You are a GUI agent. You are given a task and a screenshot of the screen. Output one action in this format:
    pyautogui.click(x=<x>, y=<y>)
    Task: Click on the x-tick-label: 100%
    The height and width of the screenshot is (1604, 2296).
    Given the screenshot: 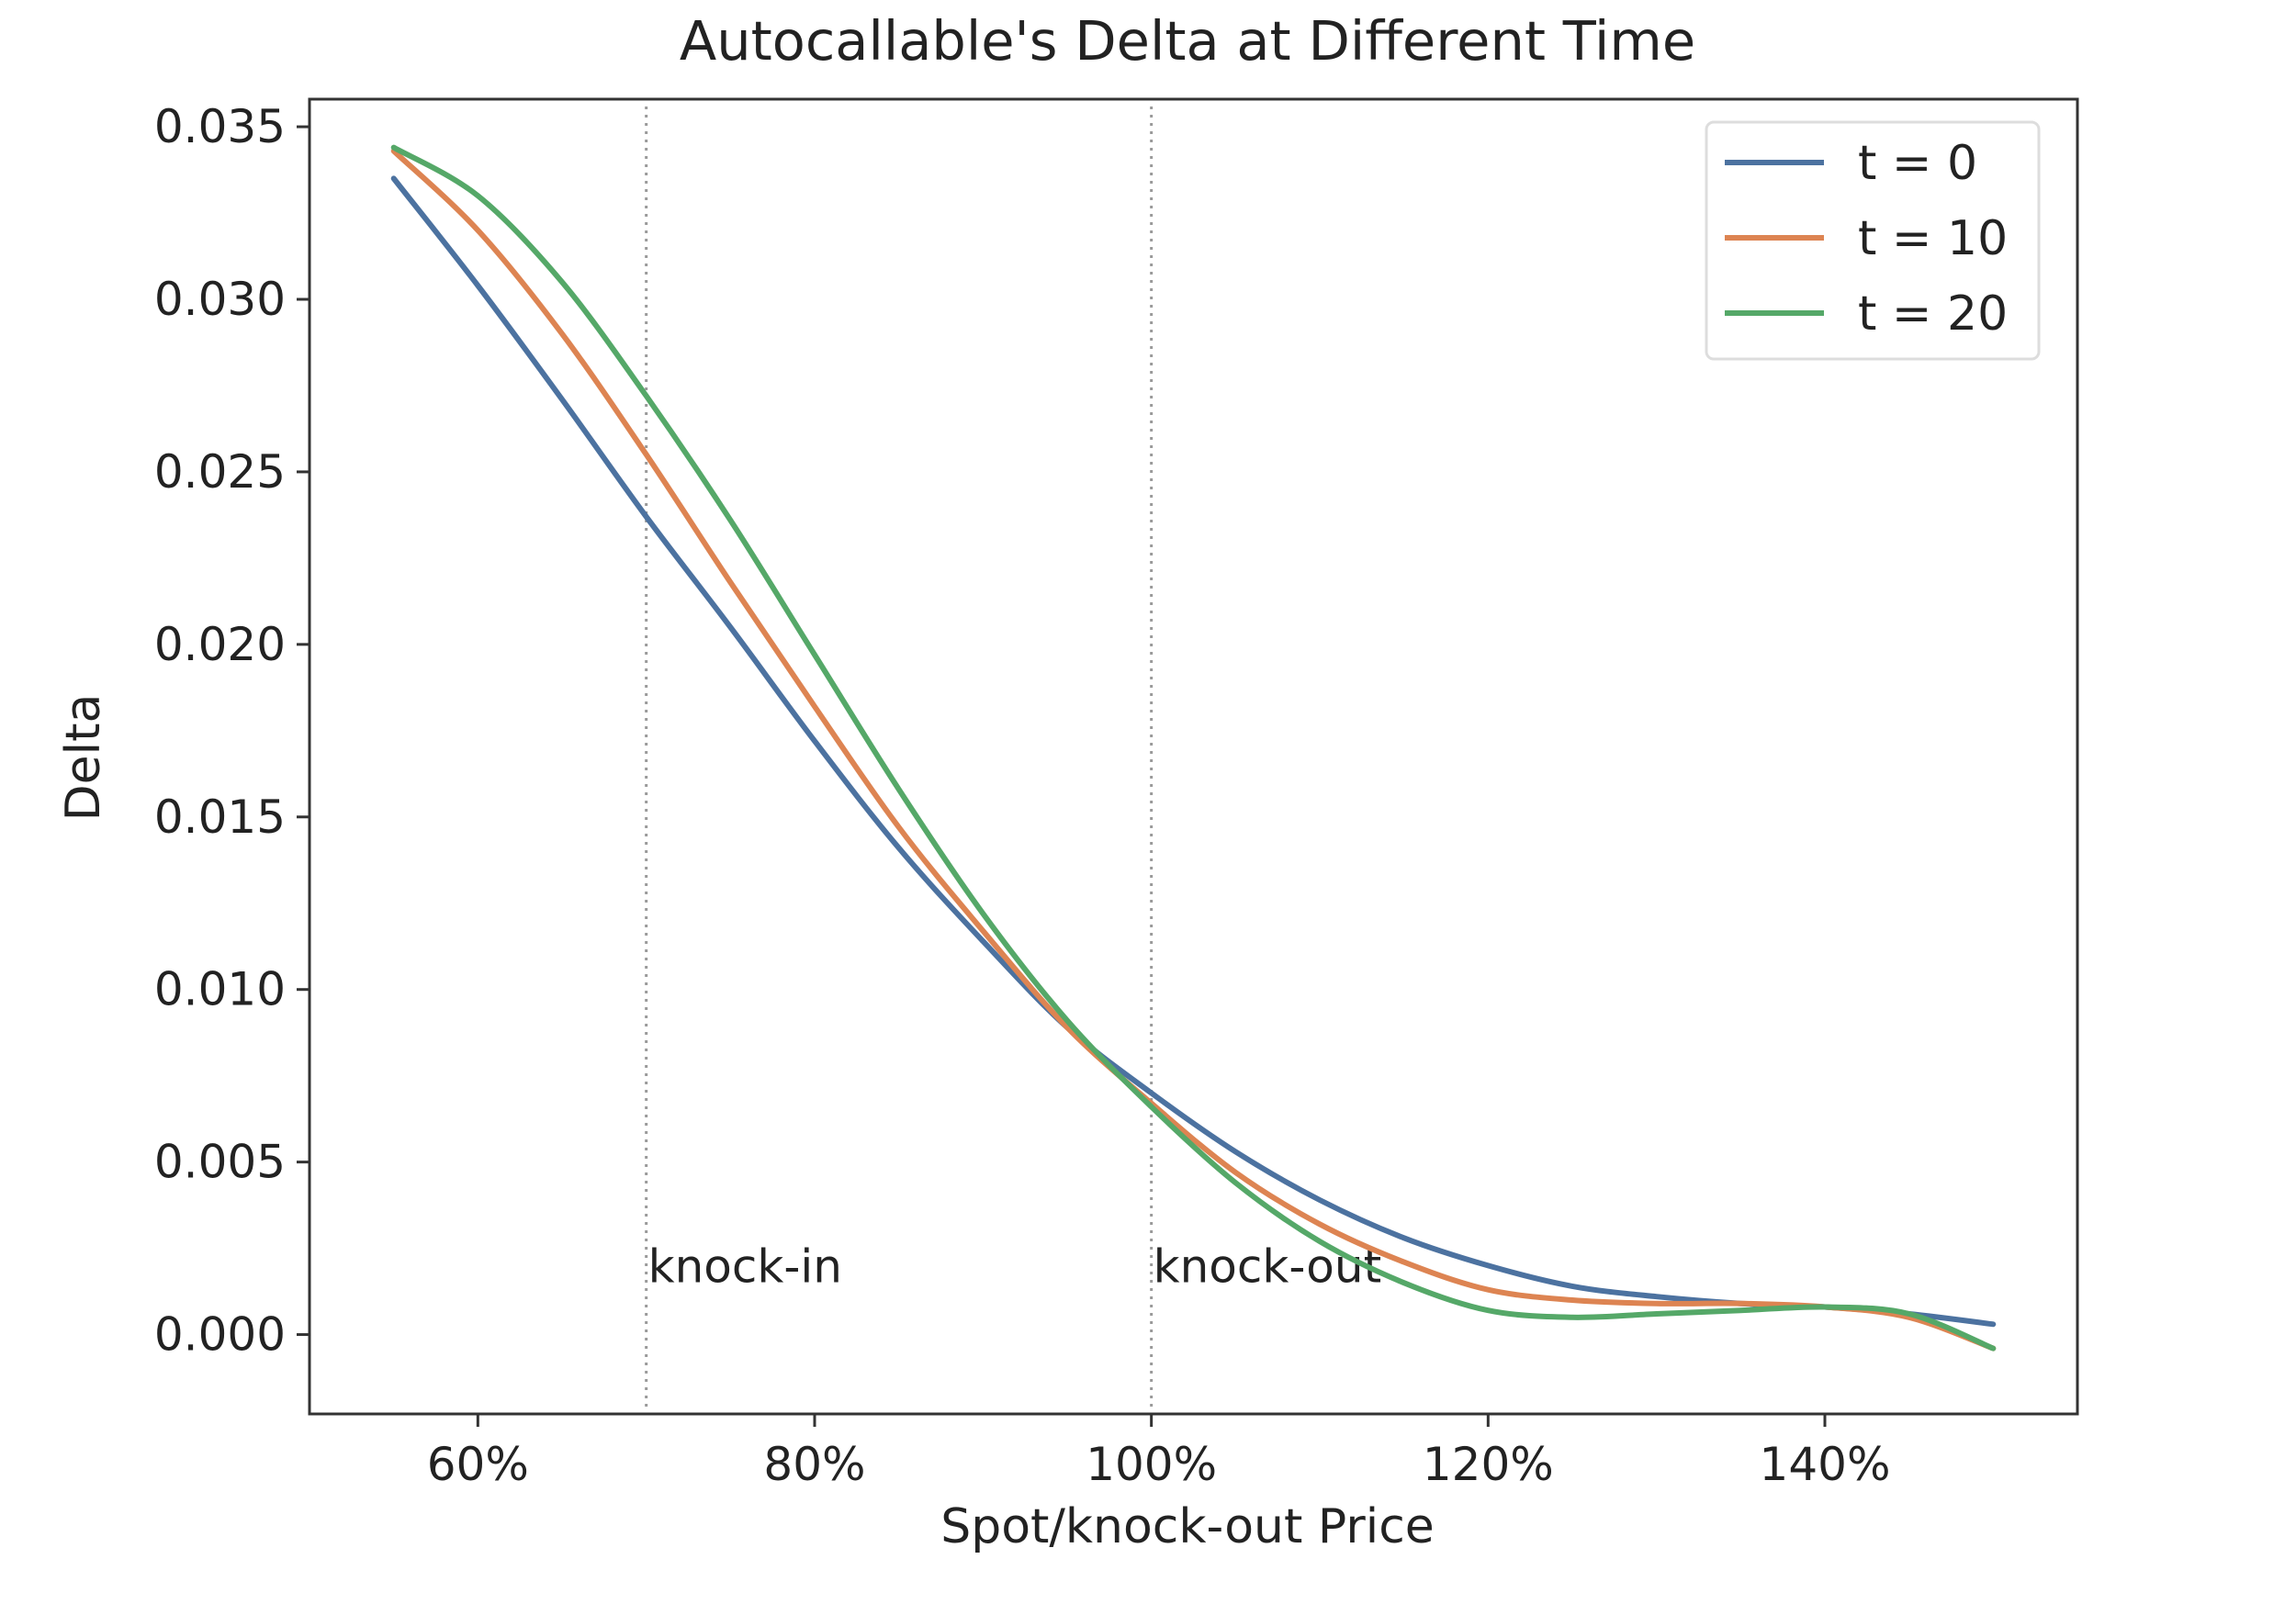 What is the action you would take?
    pyautogui.click(x=1151, y=1464)
    